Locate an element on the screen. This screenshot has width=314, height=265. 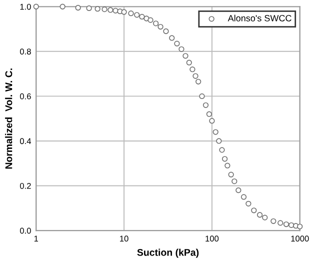
y-tick-label: 0.6 is located at coordinates (25, 96).